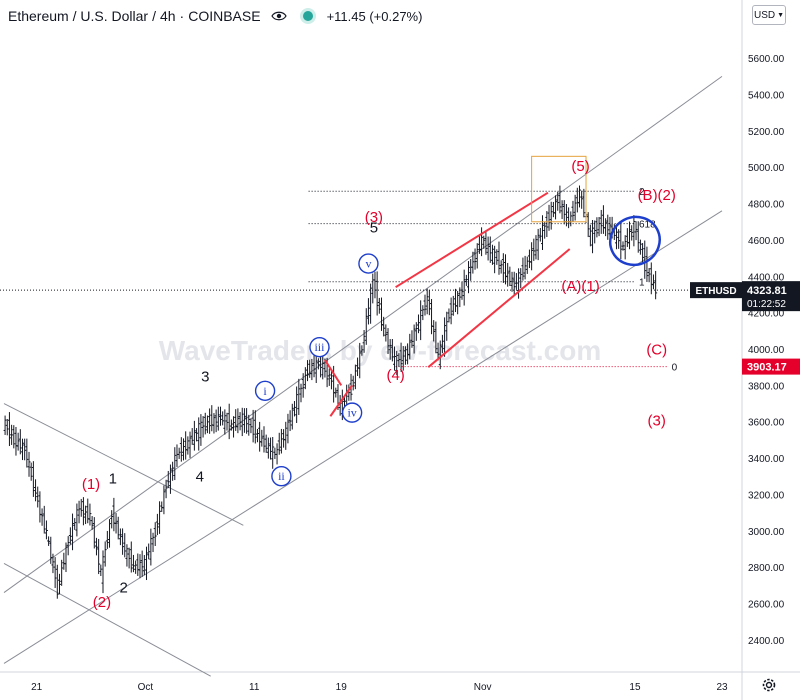 The image size is (800, 700). What do you see at coordinates (642, 192) in the screenshot?
I see `fib-level-label: 2` at bounding box center [642, 192].